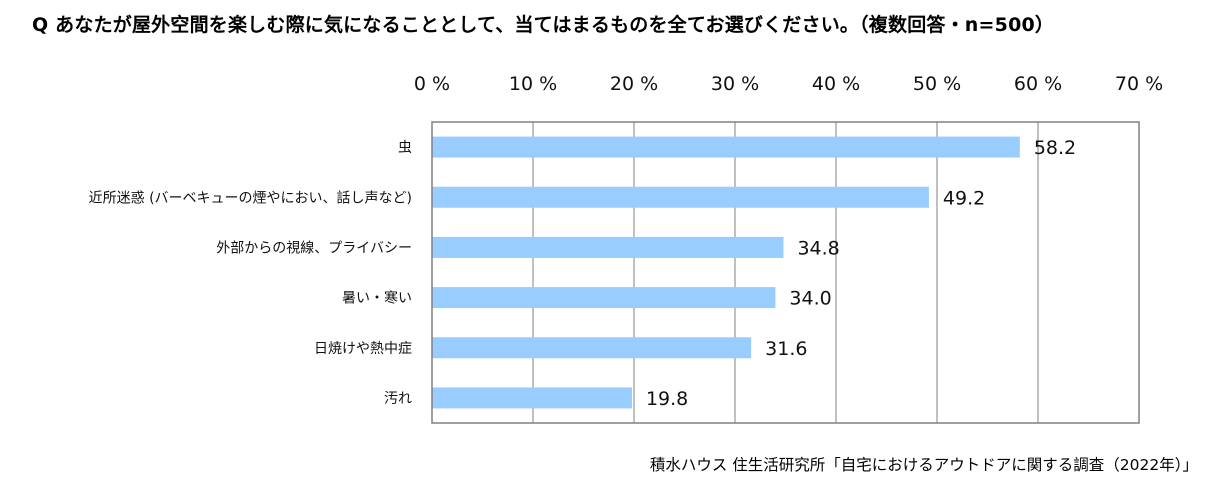 Image resolution: width=1220 pixels, height=492 pixels. I want to click on x-tick-label: 10 %, so click(533, 84).